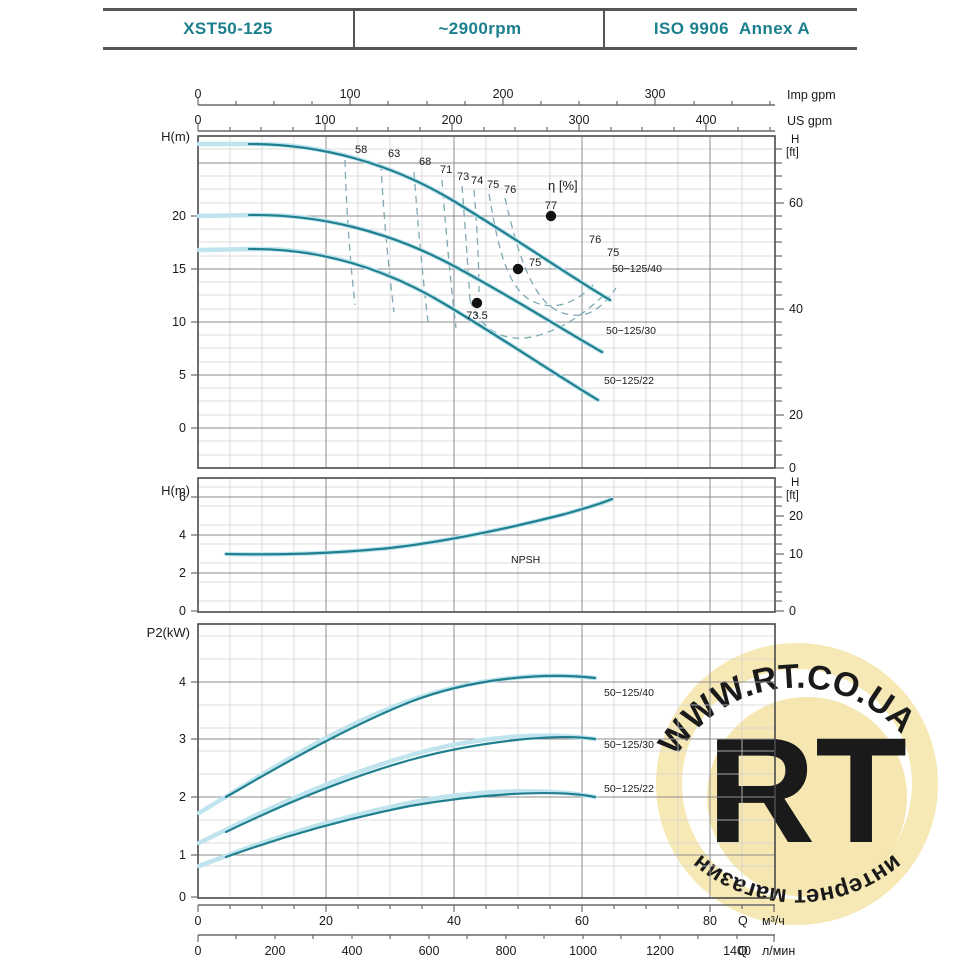 The image size is (960, 960). I want to click on duty-point-label-77: 77, so click(551, 206).